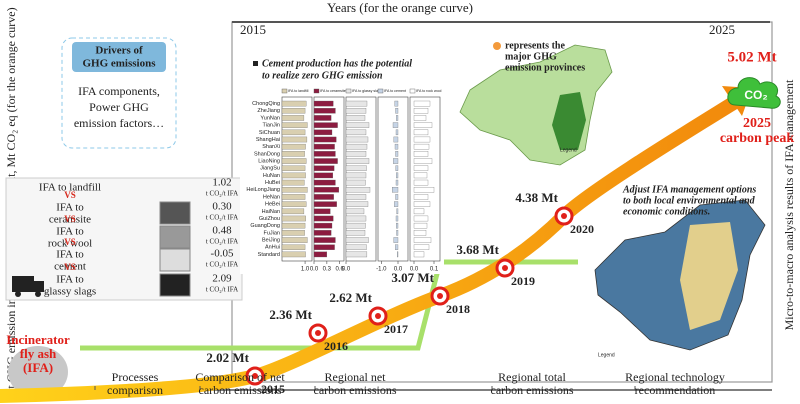 This screenshot has height=404, width=800. What do you see at coordinates (532, 377) in the screenshot?
I see `stage-label: Regional total` at bounding box center [532, 377].